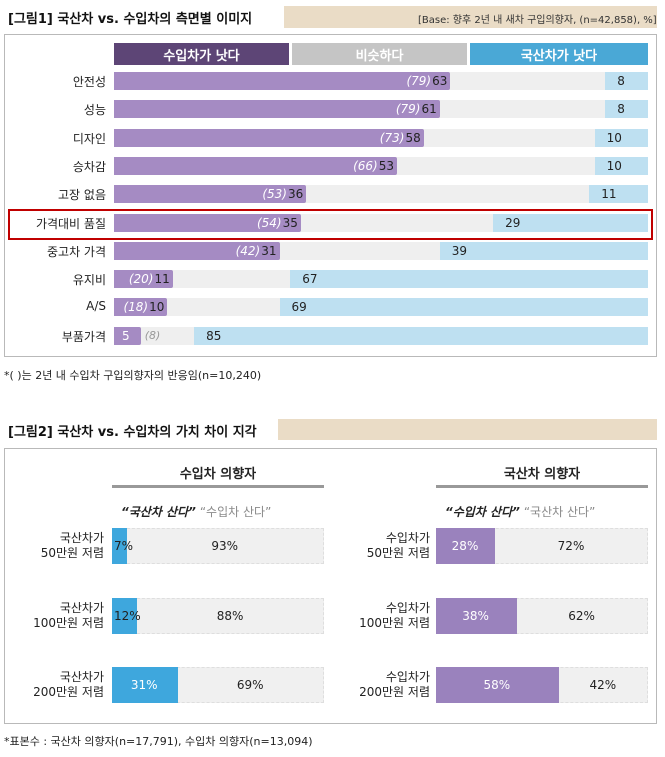 The width and height of the screenshot is (665, 757). What do you see at coordinates (157, 307) in the screenshot?
I see `import-better-value: 10` at bounding box center [157, 307].